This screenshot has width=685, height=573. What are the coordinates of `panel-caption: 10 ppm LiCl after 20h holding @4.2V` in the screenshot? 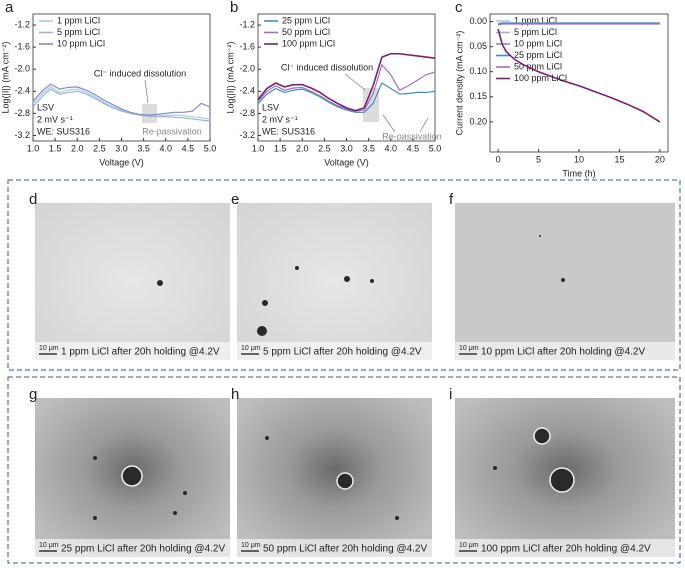 It's located at (563, 352).